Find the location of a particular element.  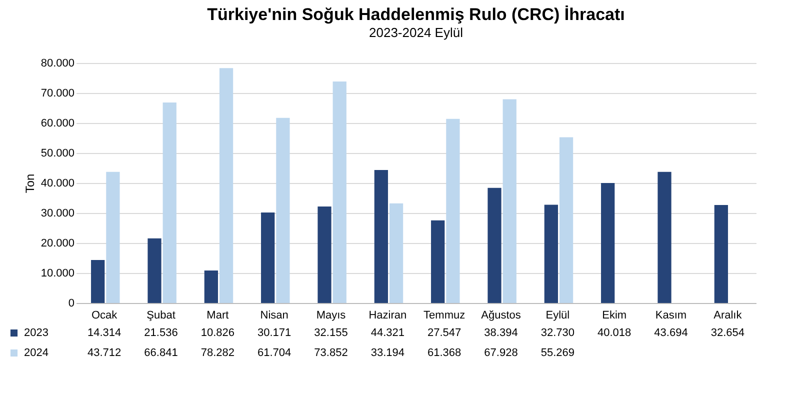

y-tick-label: 60.000 is located at coordinates (57, 124).